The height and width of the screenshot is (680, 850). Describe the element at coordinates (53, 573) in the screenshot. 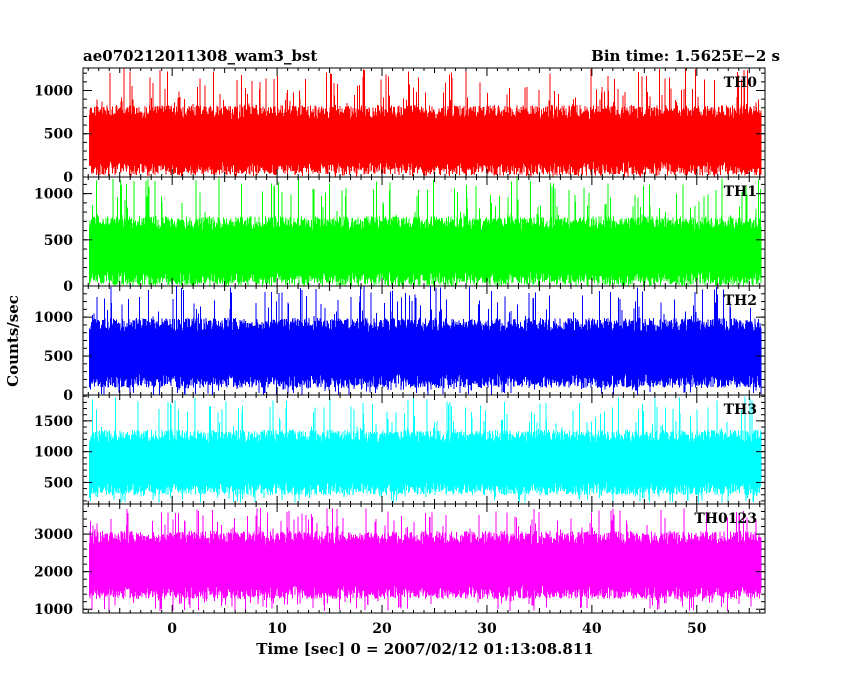

I see `y-tick-label: 2000` at that location.